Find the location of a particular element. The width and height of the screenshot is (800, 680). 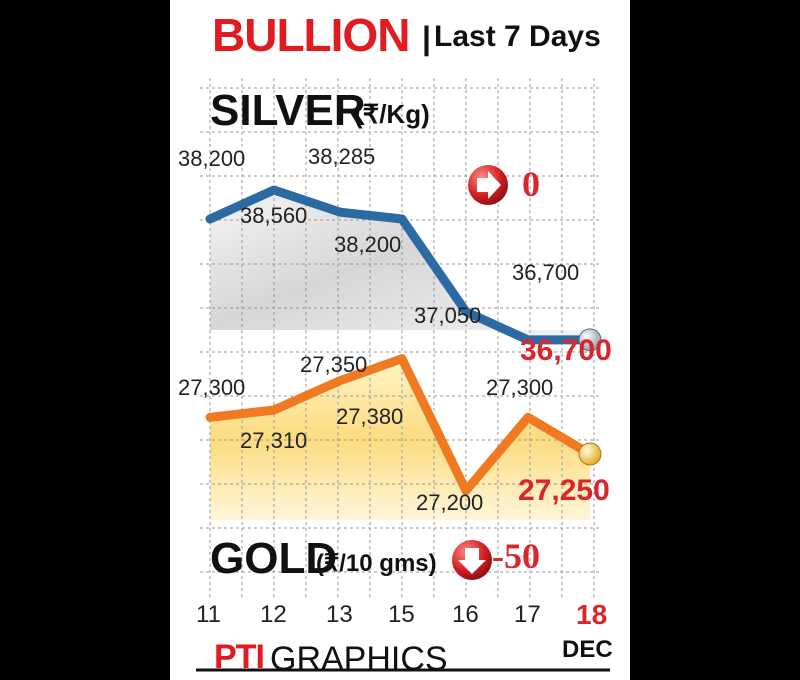

silver-value-label: 38,285 is located at coordinates (342, 156).